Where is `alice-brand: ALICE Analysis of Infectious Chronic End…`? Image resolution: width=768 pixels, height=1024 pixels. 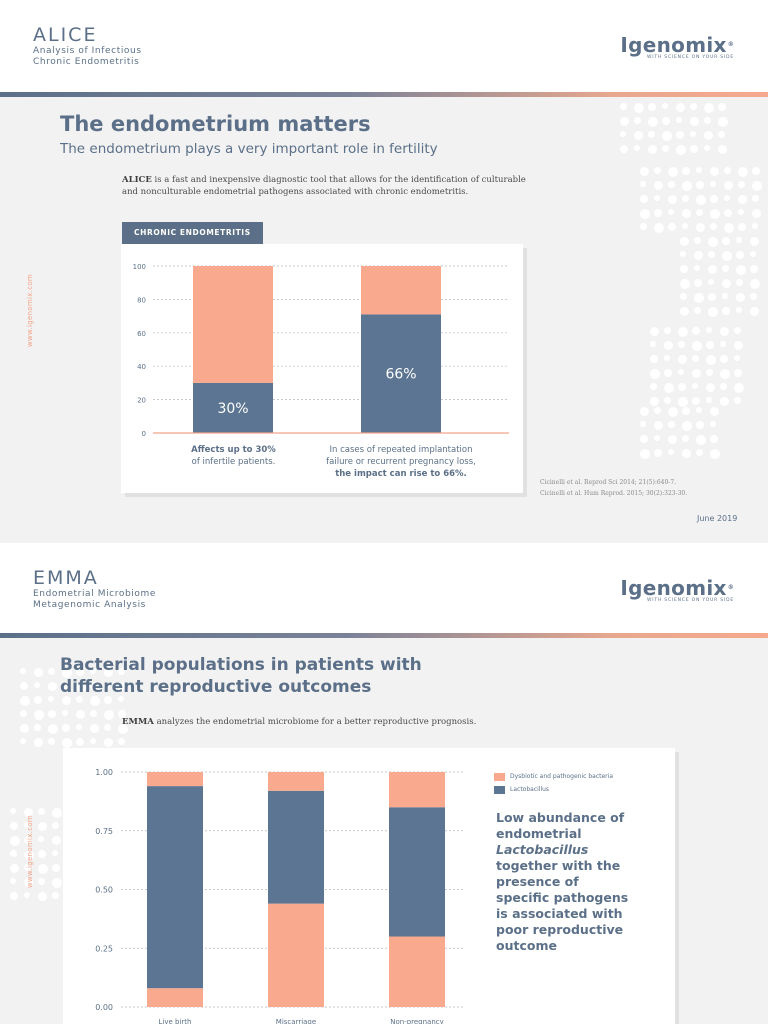
alice-brand: ALICE Analysis of Infectious Chronic End… is located at coordinates (87, 46).